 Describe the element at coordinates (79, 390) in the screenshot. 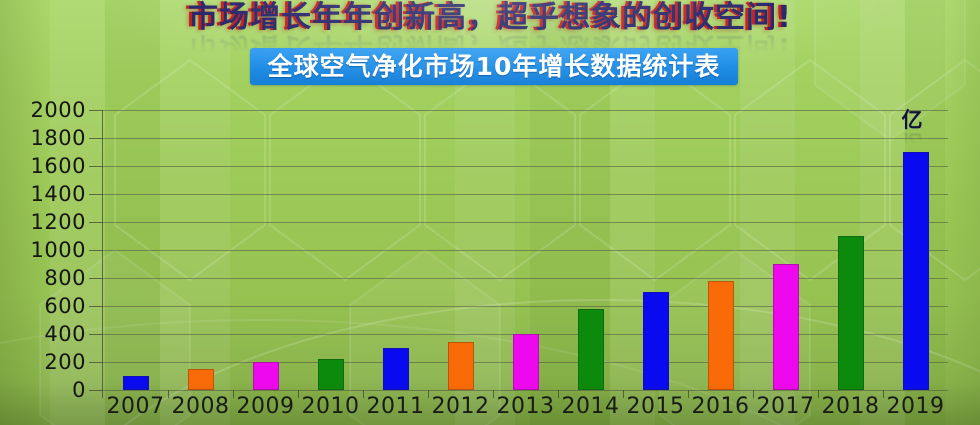

I see `y-axis-label-0: 0` at that location.